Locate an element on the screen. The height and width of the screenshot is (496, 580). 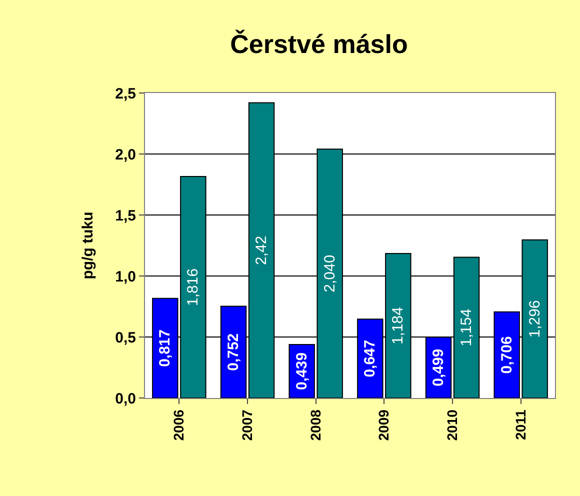
x-tick-label: 2011 is located at coordinates (520, 424).